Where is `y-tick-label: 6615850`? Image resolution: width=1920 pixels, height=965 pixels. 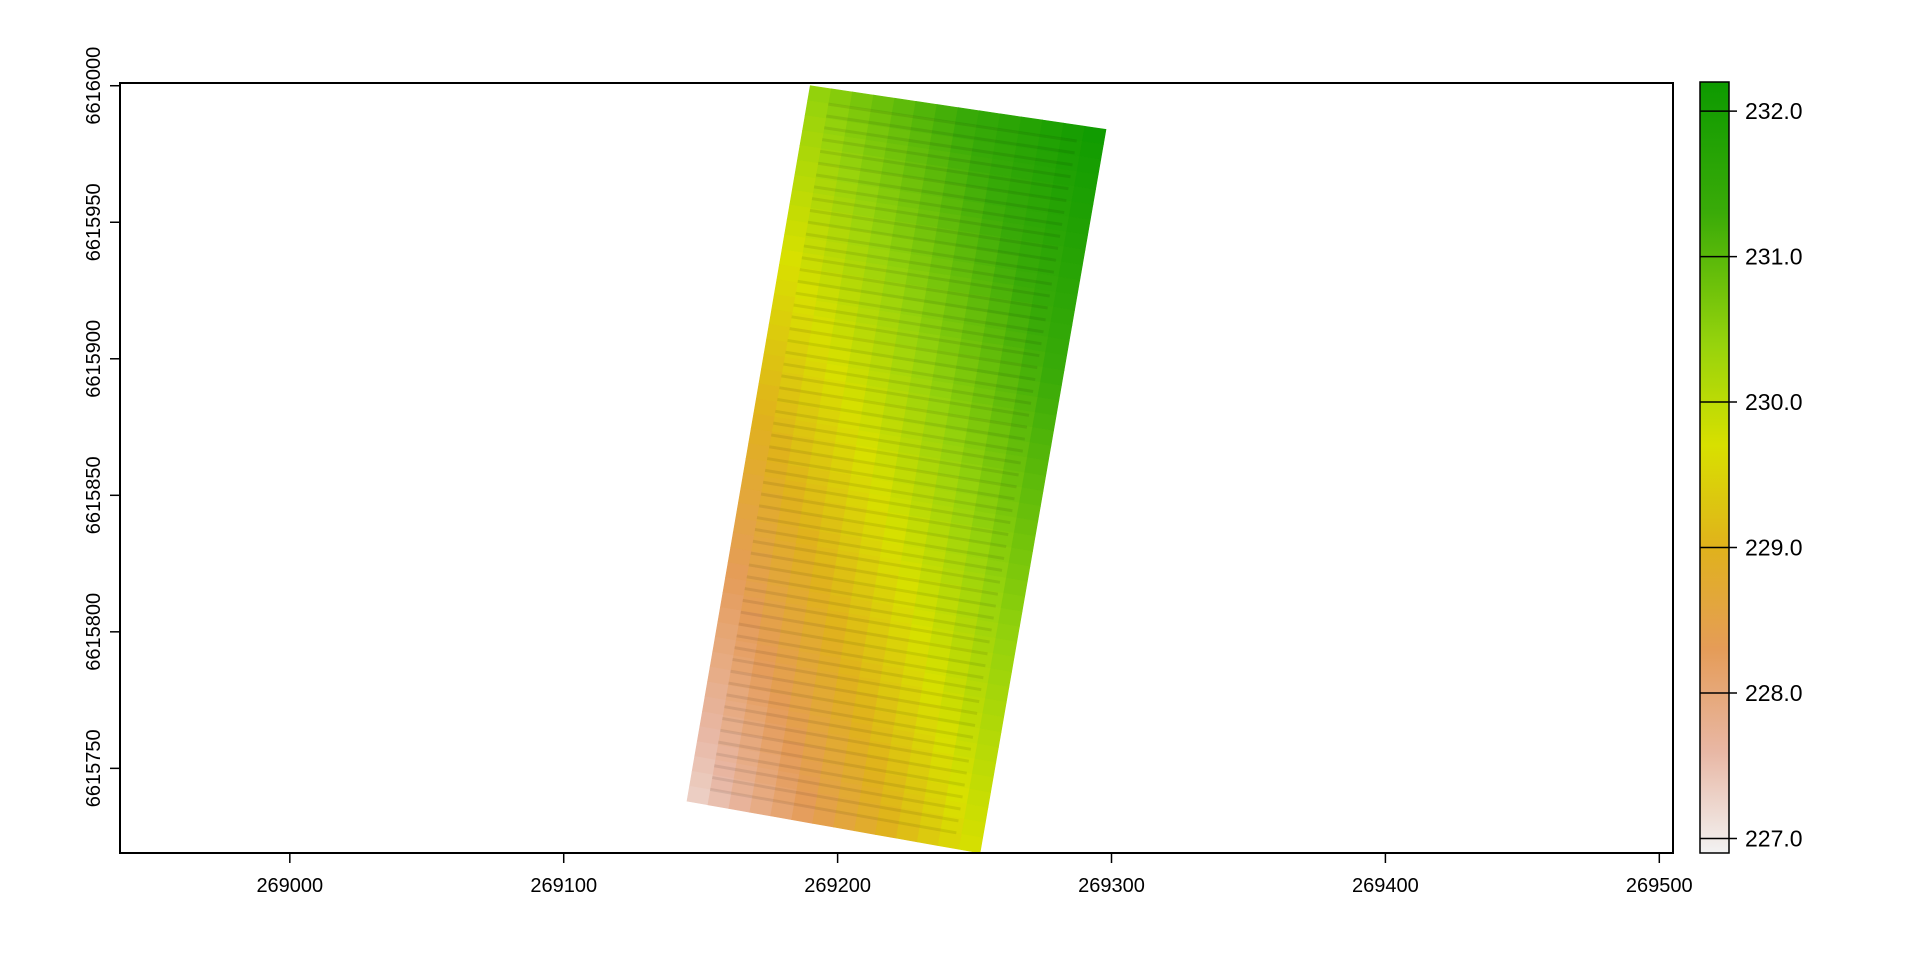 y-tick-label: 6615850 is located at coordinates (94, 495).